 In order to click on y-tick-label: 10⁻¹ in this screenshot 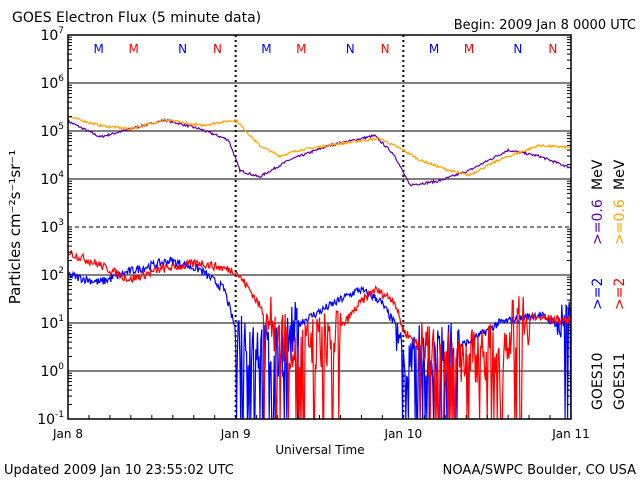, I will do `click(50, 419)`.